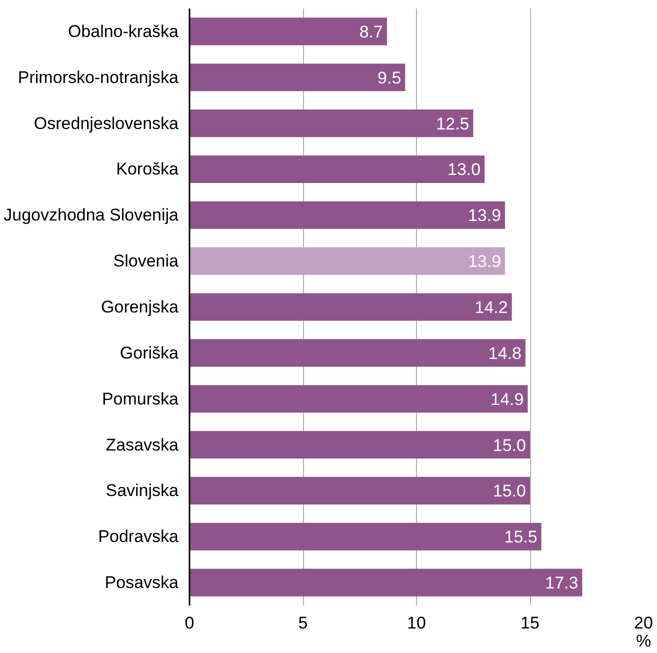  What do you see at coordinates (146, 261) in the screenshot?
I see `y-tick-label: Slovenia` at bounding box center [146, 261].